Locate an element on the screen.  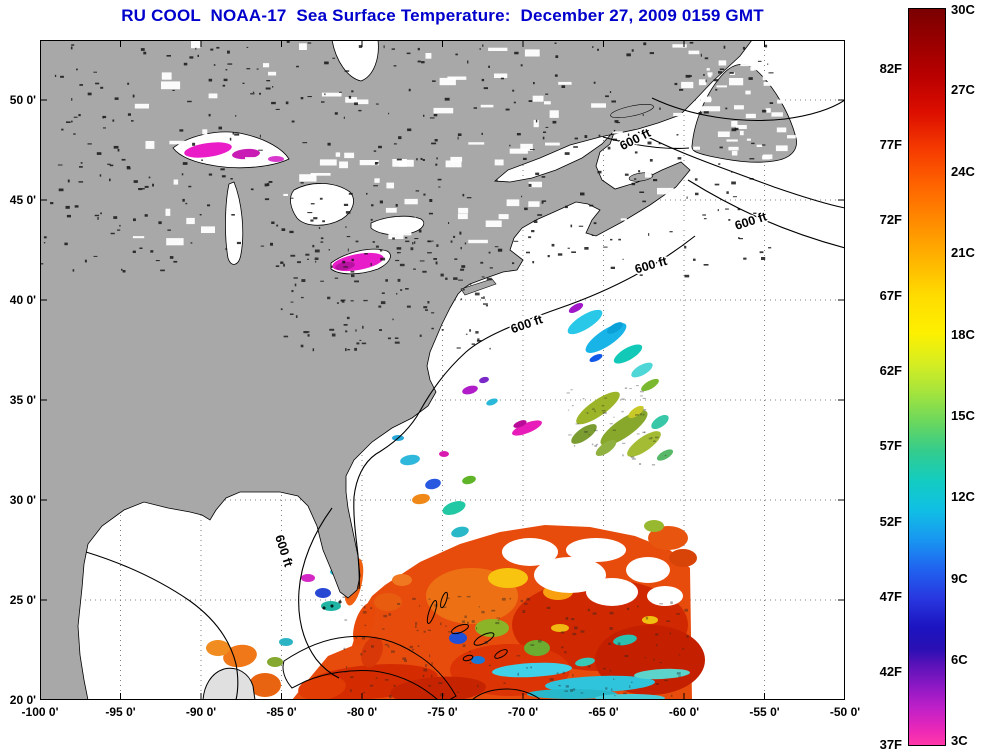
x-axis-tick-label: -75 0' is located at coordinates (442, 712).